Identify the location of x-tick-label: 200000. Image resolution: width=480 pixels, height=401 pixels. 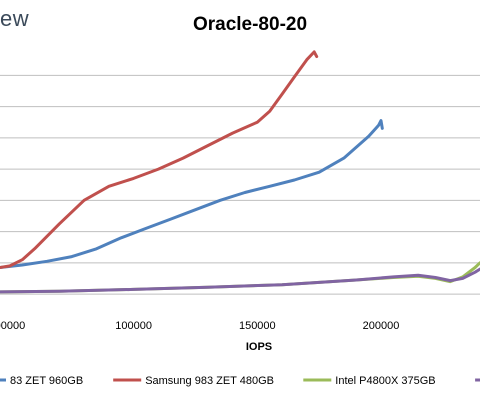
(381, 326).